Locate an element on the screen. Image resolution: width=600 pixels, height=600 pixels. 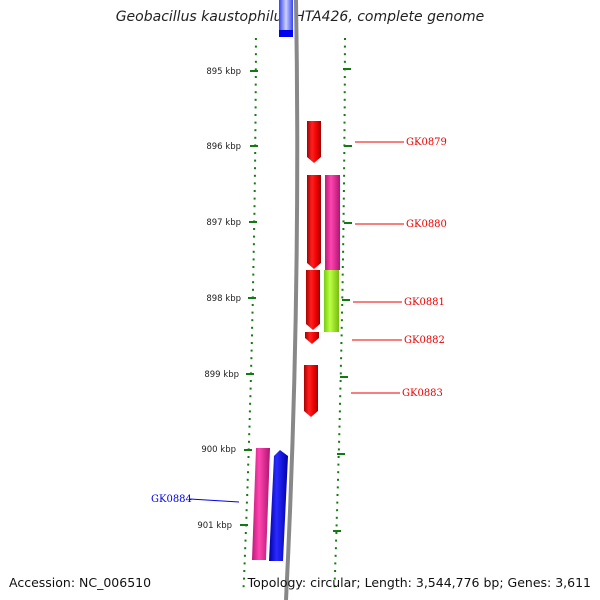
label-gk0880: GK0880 is located at coordinates (426, 224).